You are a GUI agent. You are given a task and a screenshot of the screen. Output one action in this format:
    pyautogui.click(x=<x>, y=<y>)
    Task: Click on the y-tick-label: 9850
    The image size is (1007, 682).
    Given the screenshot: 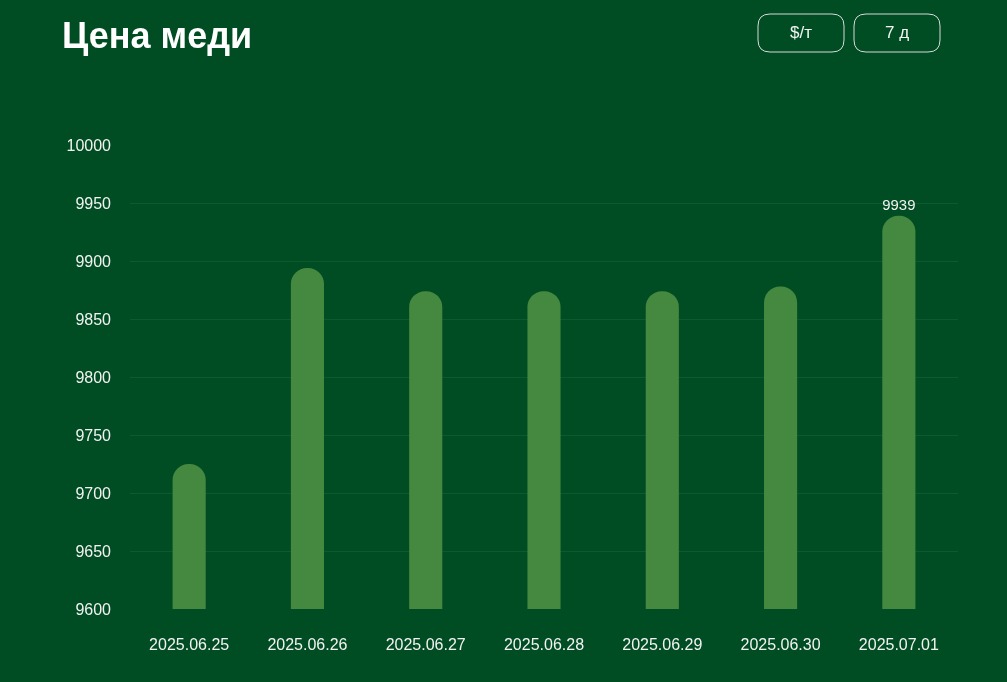 What is the action you would take?
    pyautogui.click(x=93, y=319)
    